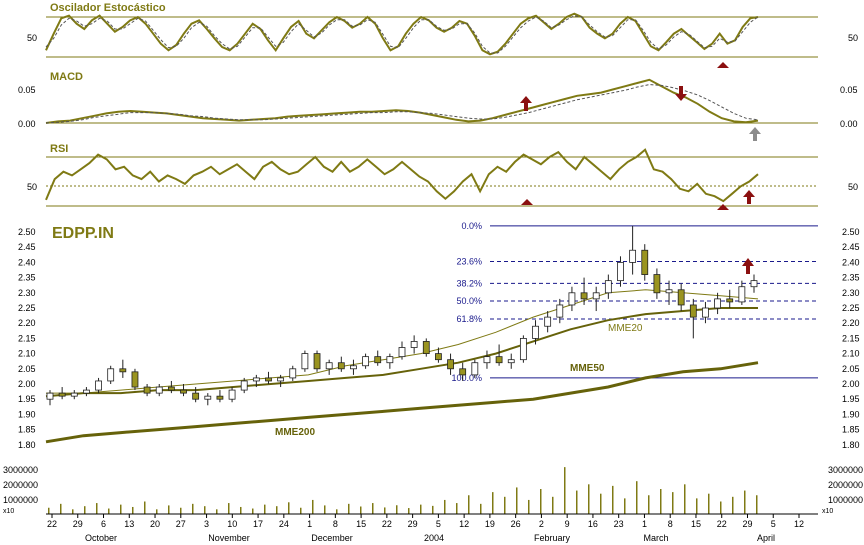 The image size is (864, 545). Describe the element at coordinates (469, 261) in the screenshot. I see `fib-level-label: 23.6%` at that location.